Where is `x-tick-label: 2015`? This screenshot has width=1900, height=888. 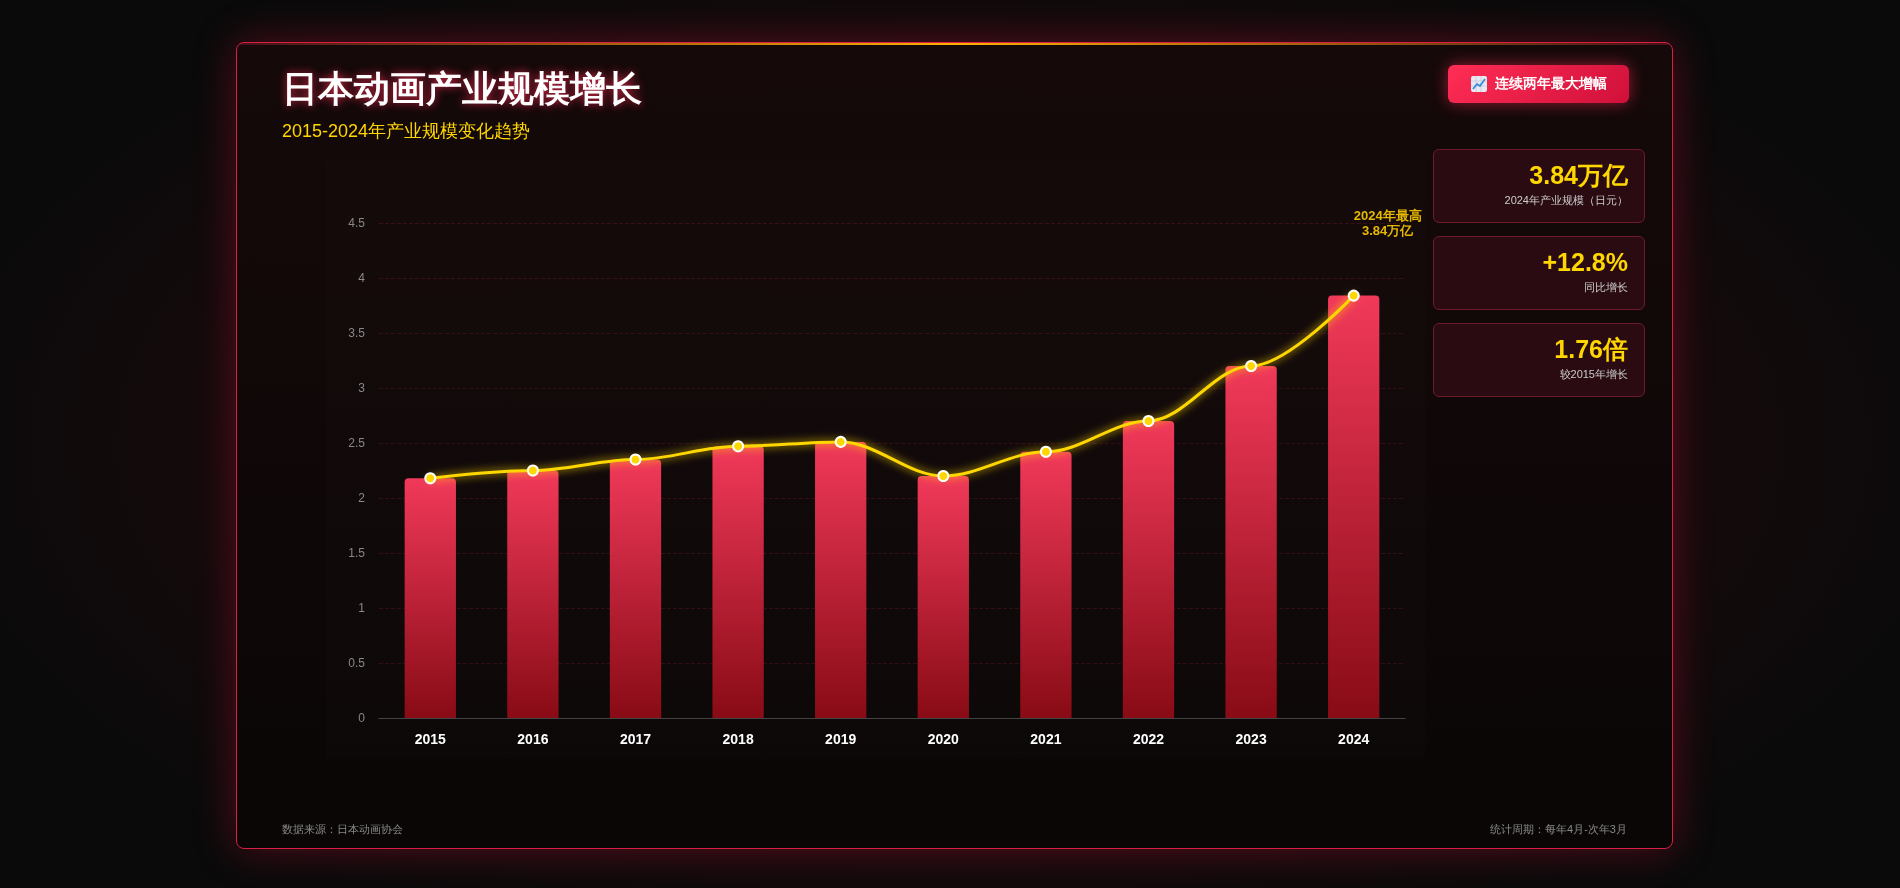
x-tick-label: 2015 is located at coordinates (430, 739).